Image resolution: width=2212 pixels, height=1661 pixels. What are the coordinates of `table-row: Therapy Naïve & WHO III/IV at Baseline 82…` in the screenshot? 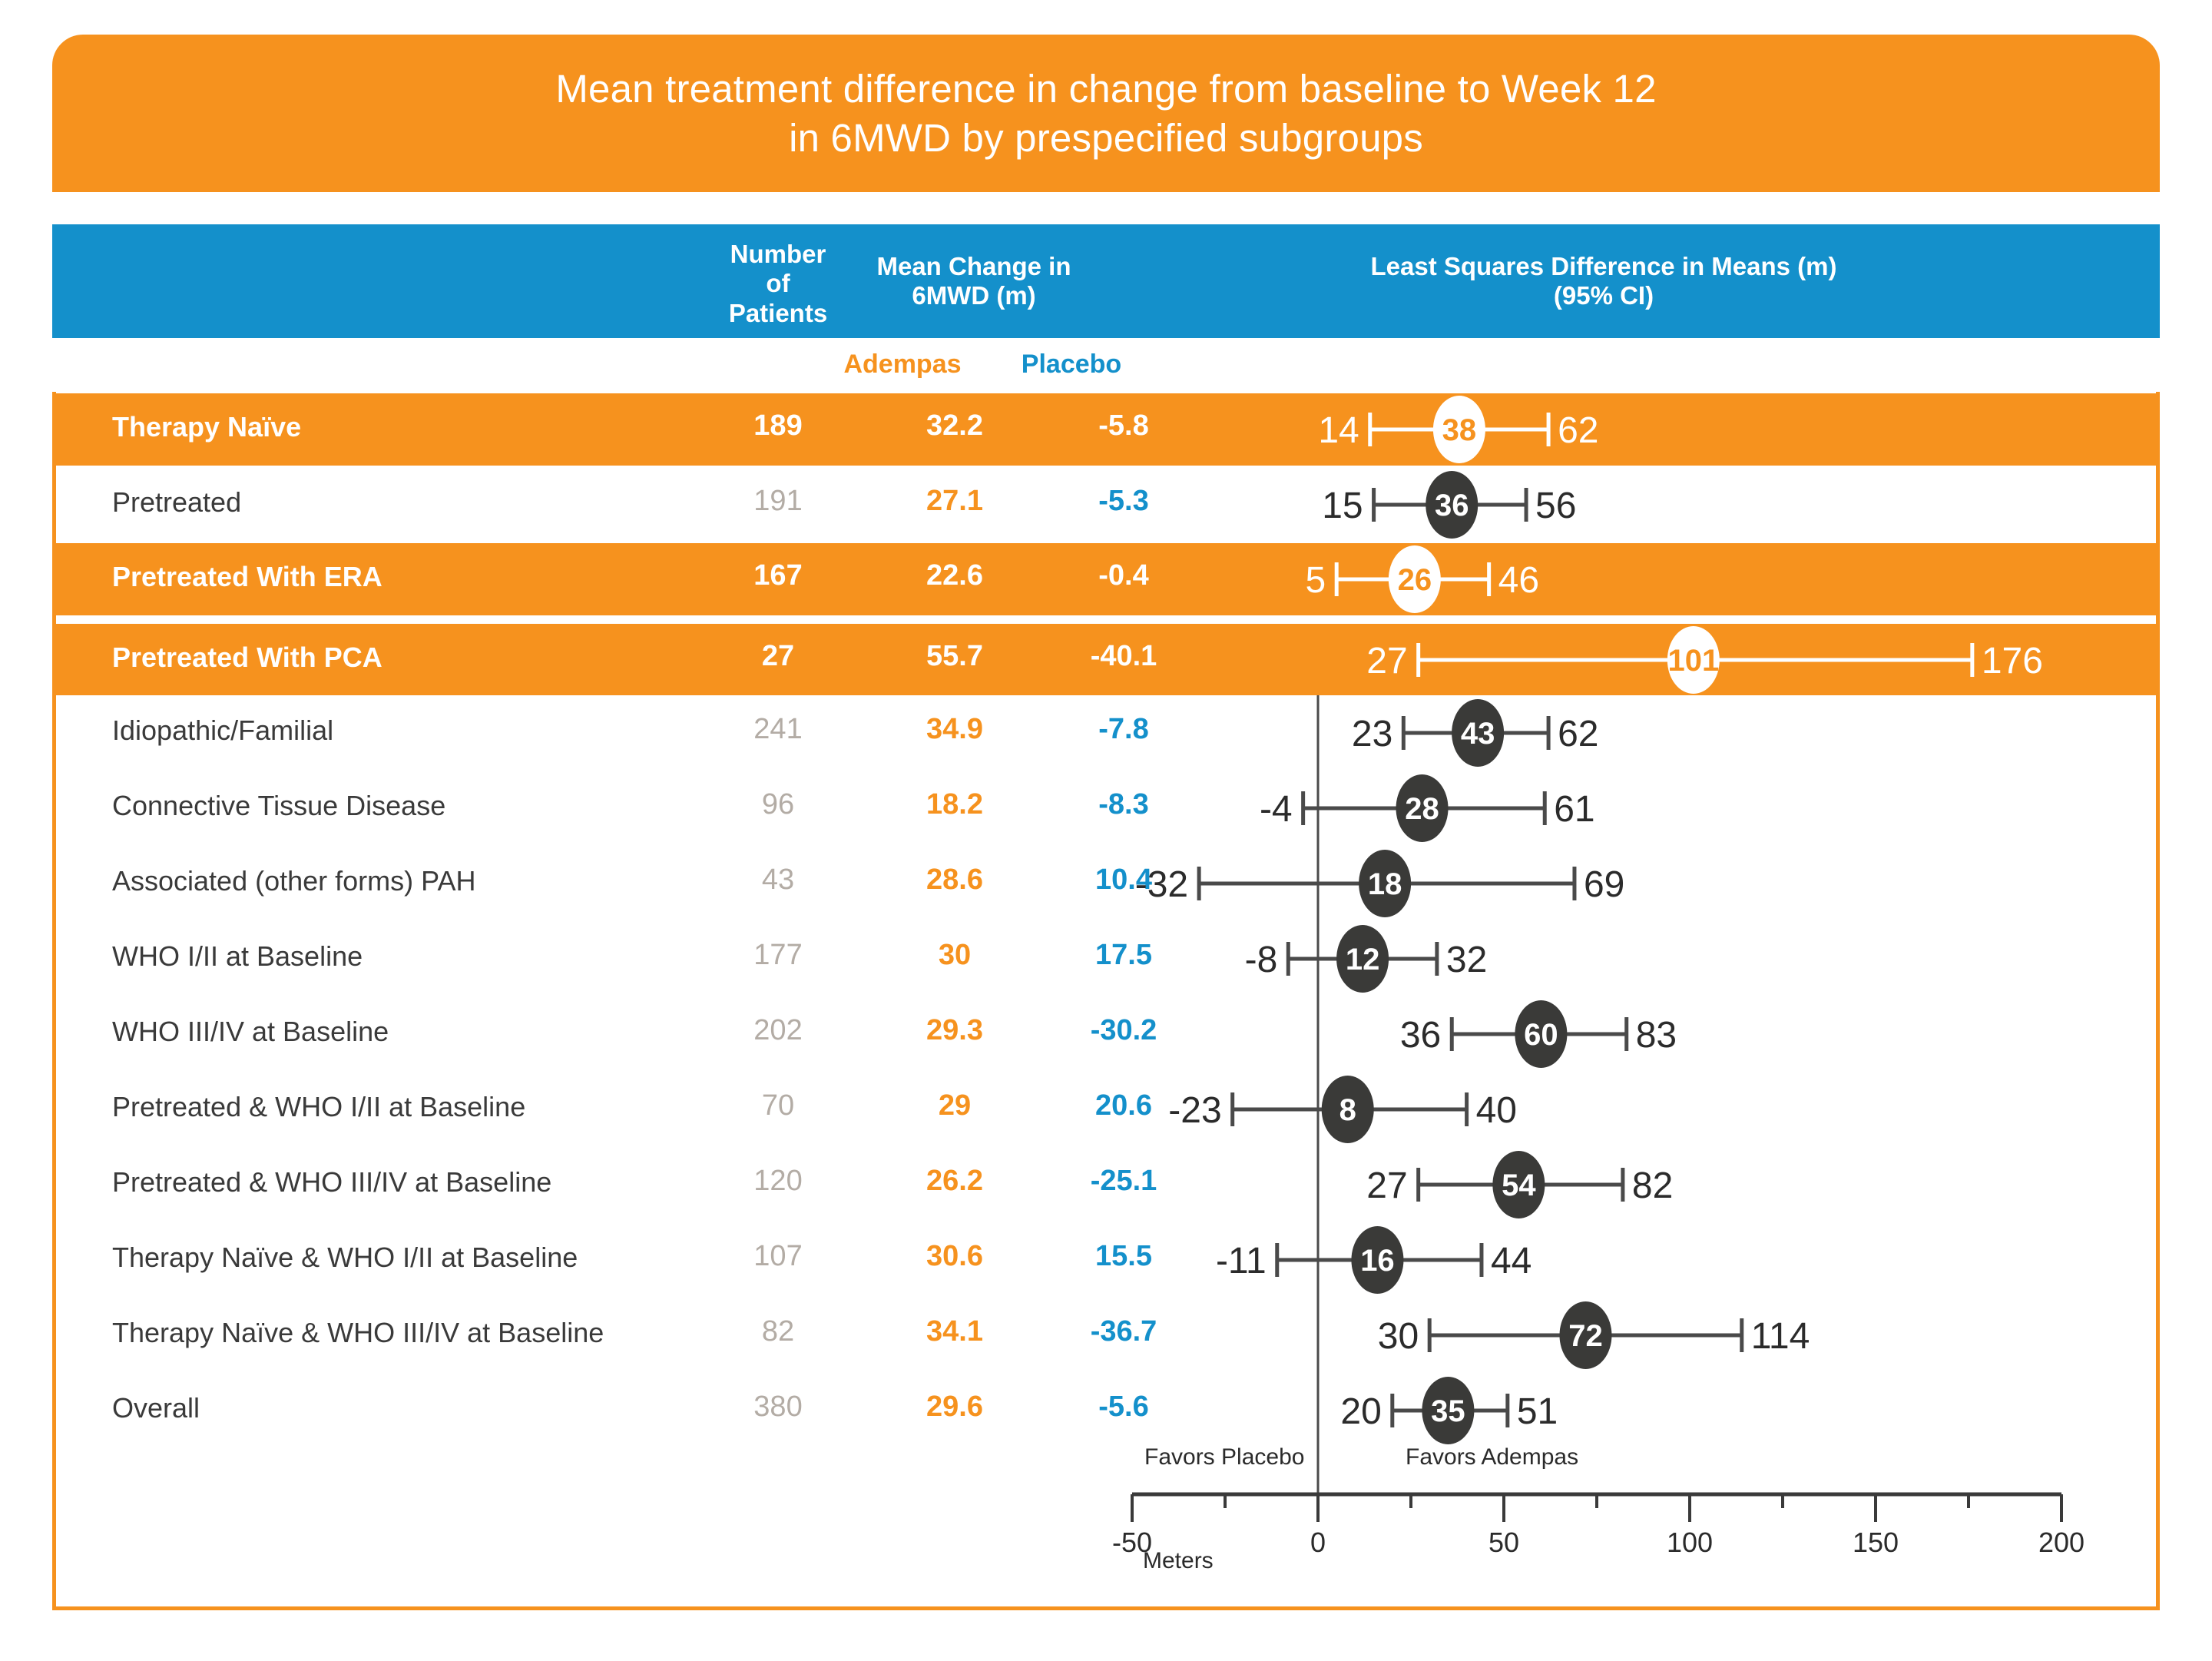 It's located at (1106, 1335).